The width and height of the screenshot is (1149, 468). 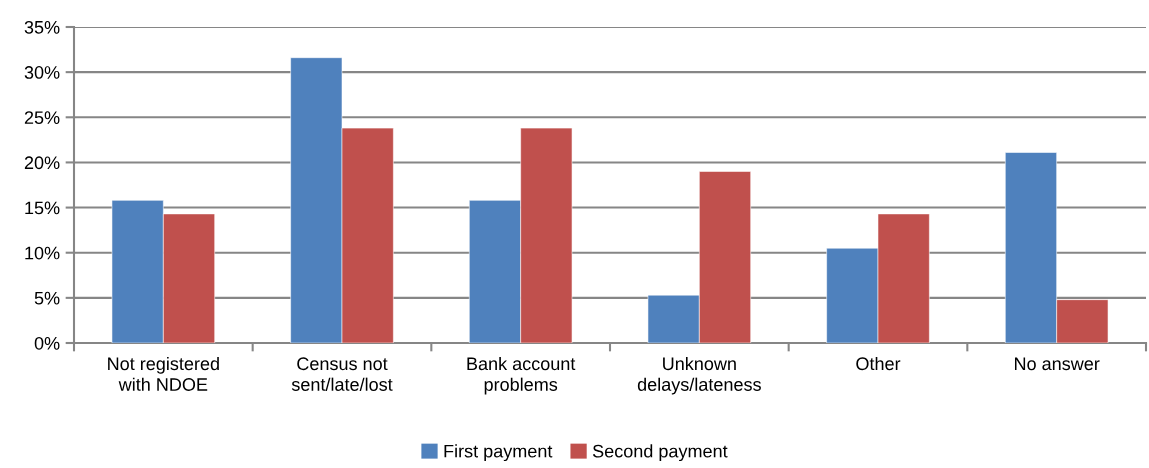 I want to click on y-tick-label: 10%, so click(x=42, y=253).